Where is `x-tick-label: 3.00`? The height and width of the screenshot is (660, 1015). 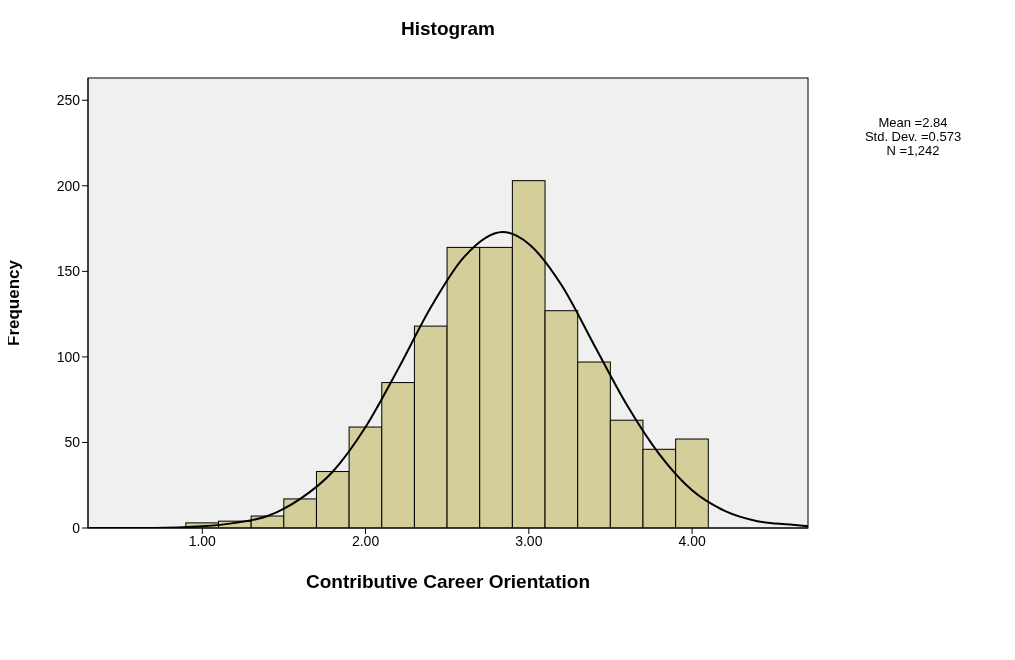 x-tick-label: 3.00 is located at coordinates (529, 540).